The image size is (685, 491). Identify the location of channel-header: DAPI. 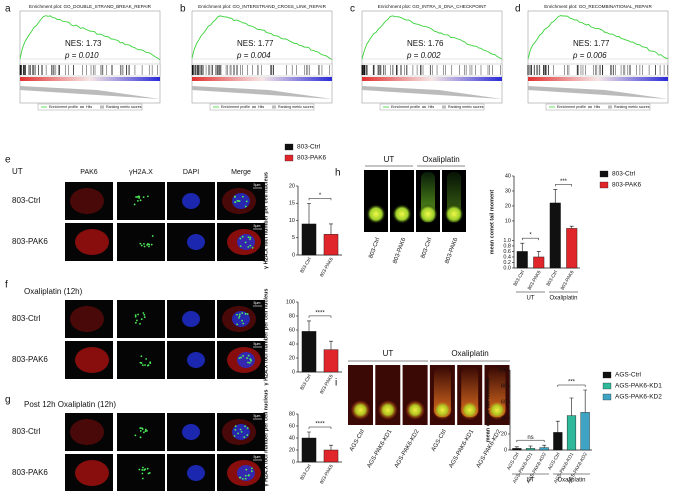
(191, 172).